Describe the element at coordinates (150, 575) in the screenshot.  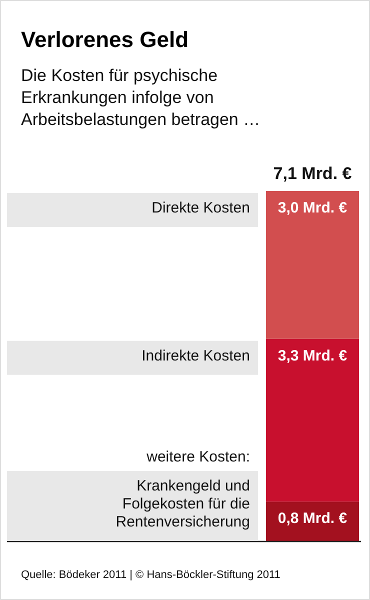
I see `source-note: Quelle: Bödeker 2011 | © Hans-Böckler-Stiftung 2011` at that location.